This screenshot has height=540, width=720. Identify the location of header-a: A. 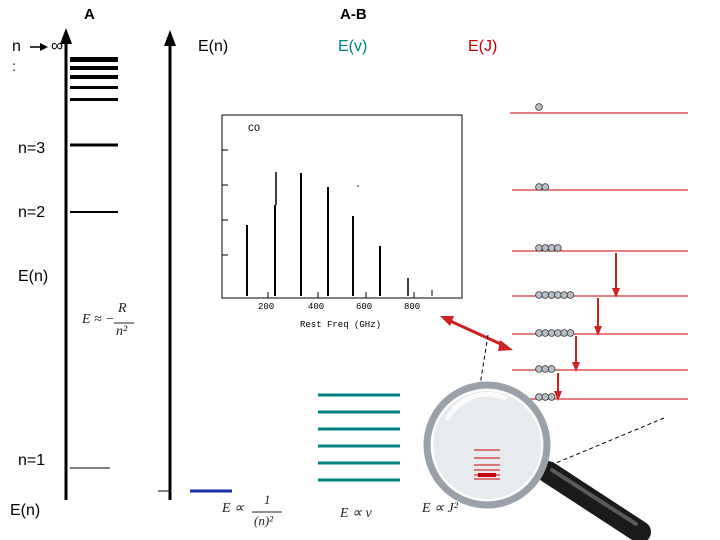
(89, 14).